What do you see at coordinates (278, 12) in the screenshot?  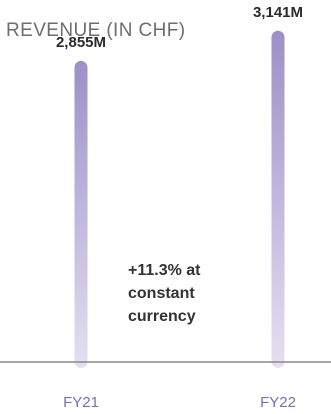 I see `value-label-fy22: 3,141M` at bounding box center [278, 12].